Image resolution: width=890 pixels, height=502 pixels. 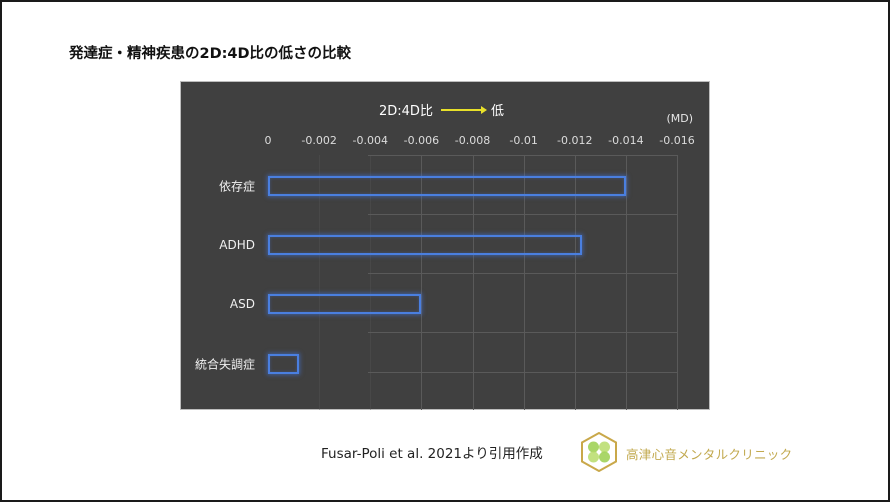 I want to click on x-tick-label: -0.01, so click(x=523, y=140).